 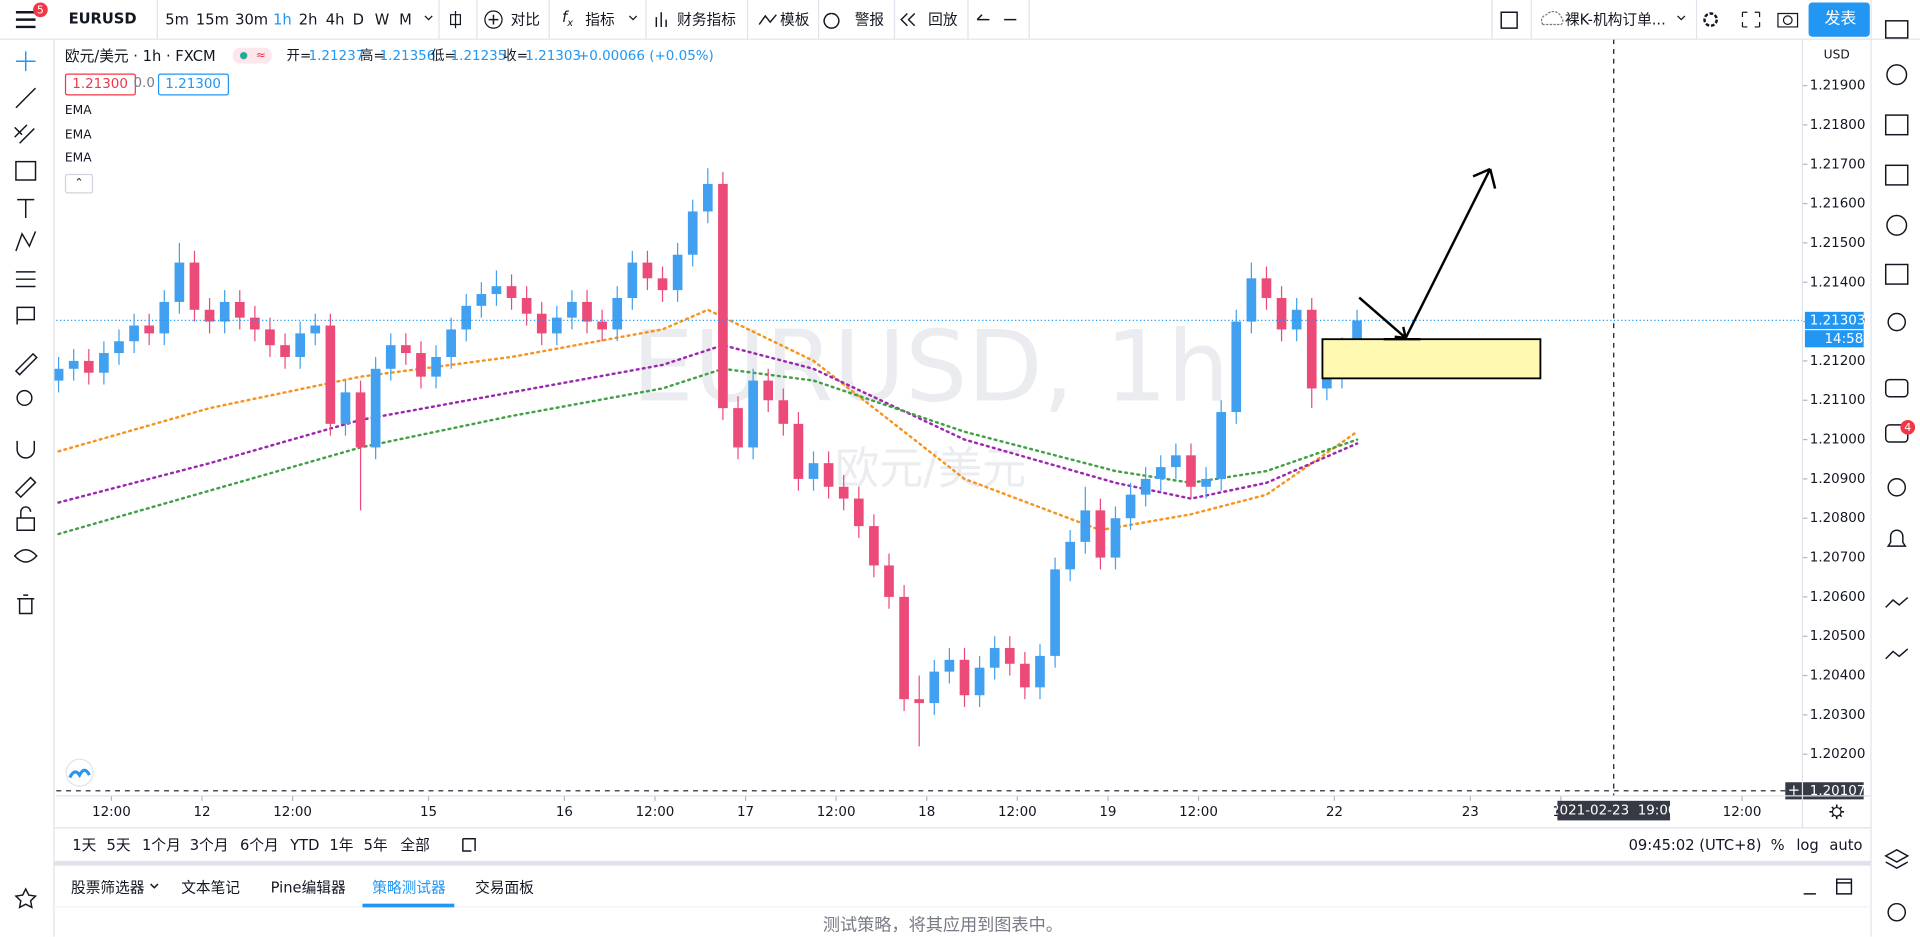 What do you see at coordinates (1787, 20) in the screenshot?
I see `camera-icon` at bounding box center [1787, 20].